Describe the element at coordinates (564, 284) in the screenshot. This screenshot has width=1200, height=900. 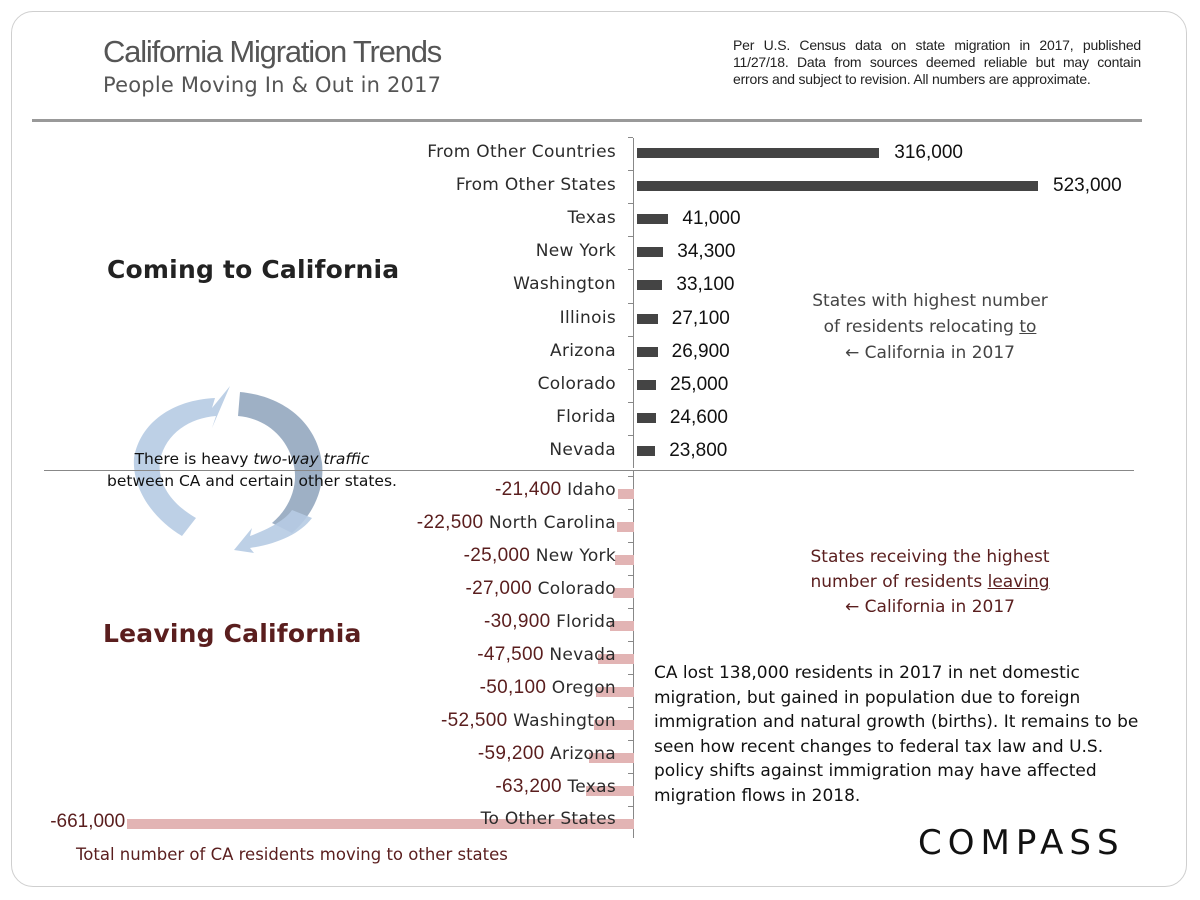
I see `incoming-category-label: Washington` at that location.